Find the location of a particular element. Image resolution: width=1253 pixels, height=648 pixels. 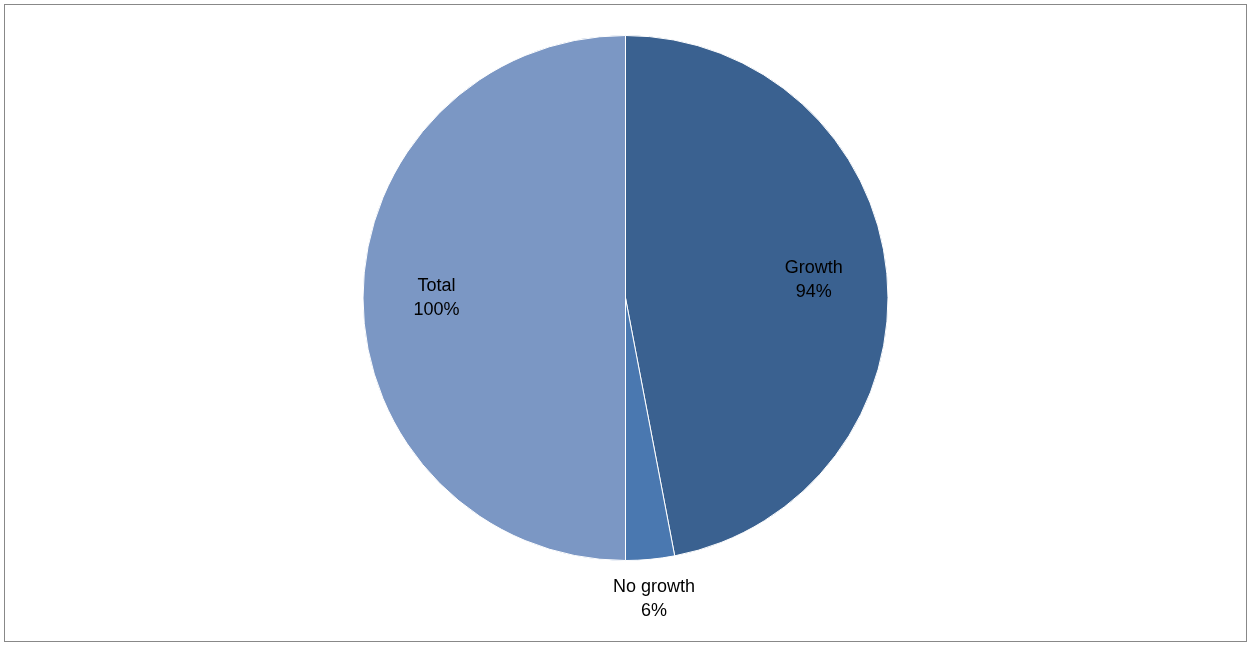

data-label: 94% is located at coordinates (813, 291).